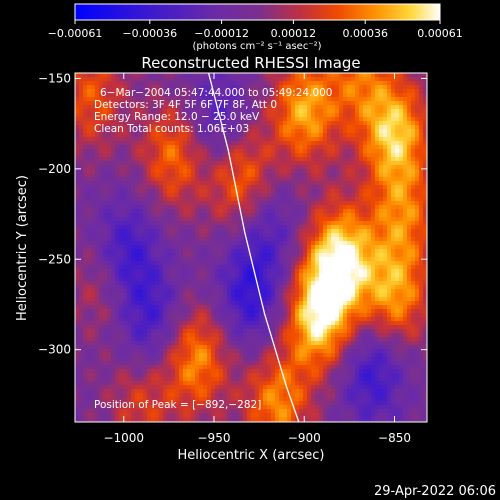  I want to click on y-tick-label: −150, so click(54, 78).